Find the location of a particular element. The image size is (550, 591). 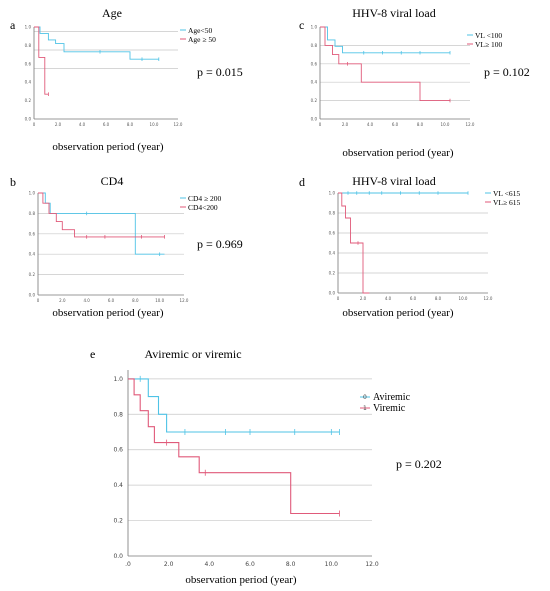

panel-a-p-value: p = 0.015 is located at coordinates (220, 72).